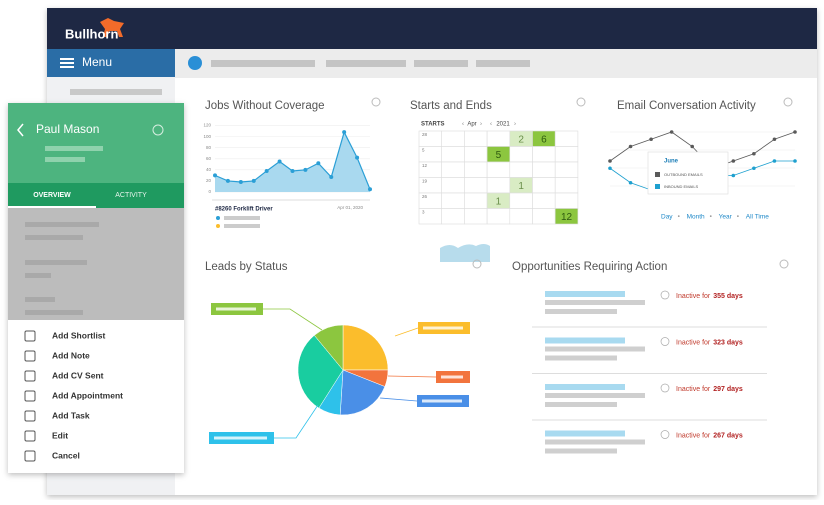 The height and width of the screenshot is (505, 824). Describe the element at coordinates (296, 421) in the screenshot. I see `leader-line` at that location.